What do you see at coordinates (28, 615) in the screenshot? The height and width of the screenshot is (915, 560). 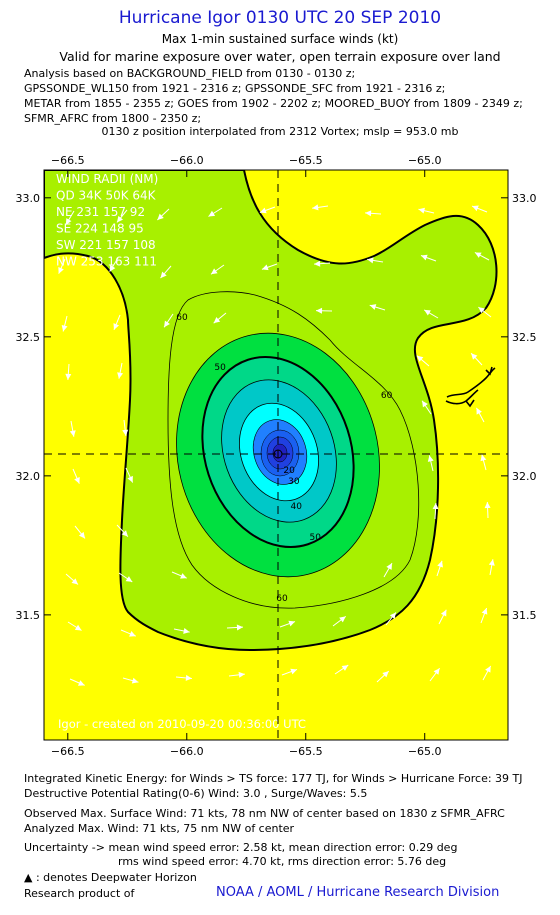 I see `y-tick-label-left: 31.5` at bounding box center [28, 615].